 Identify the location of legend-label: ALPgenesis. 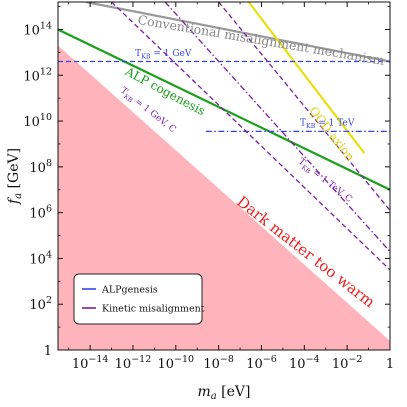
(129, 290).